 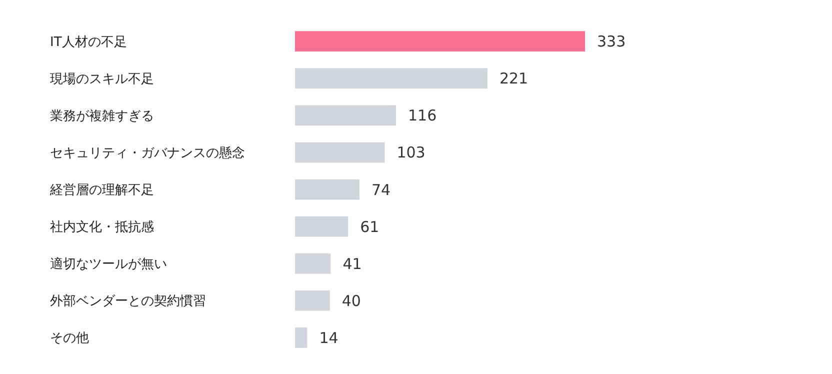 I want to click on y-tick-label: 社内文化・抵抗感, so click(x=102, y=228).